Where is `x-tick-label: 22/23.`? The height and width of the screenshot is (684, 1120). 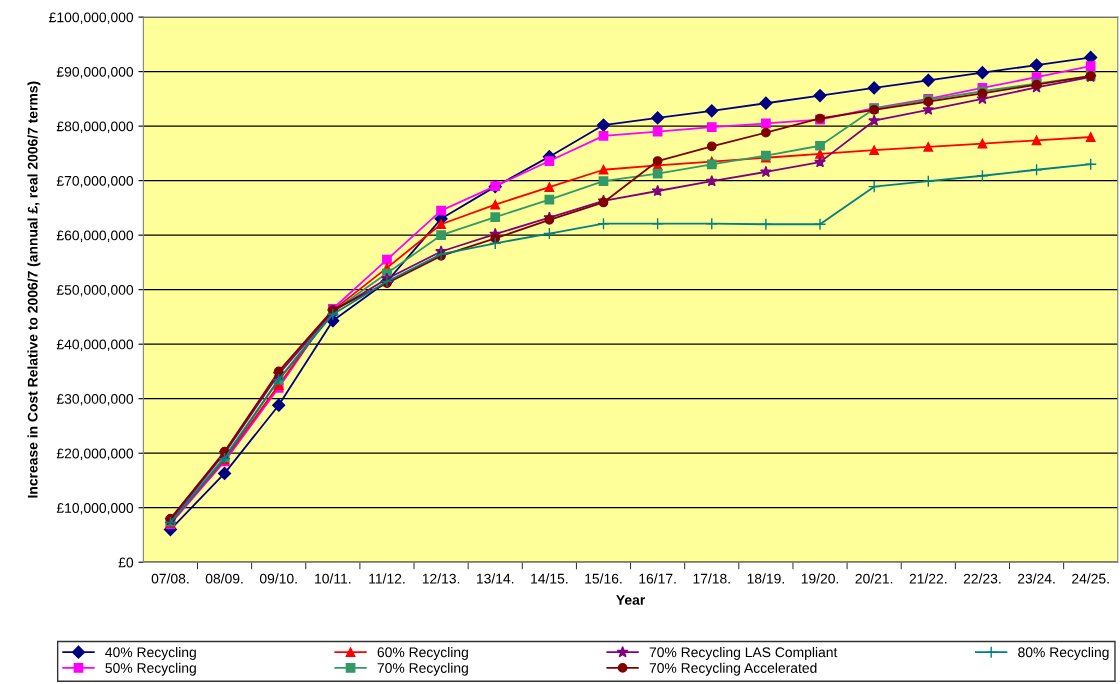
x-tick-label: 22/23. is located at coordinates (982, 578).